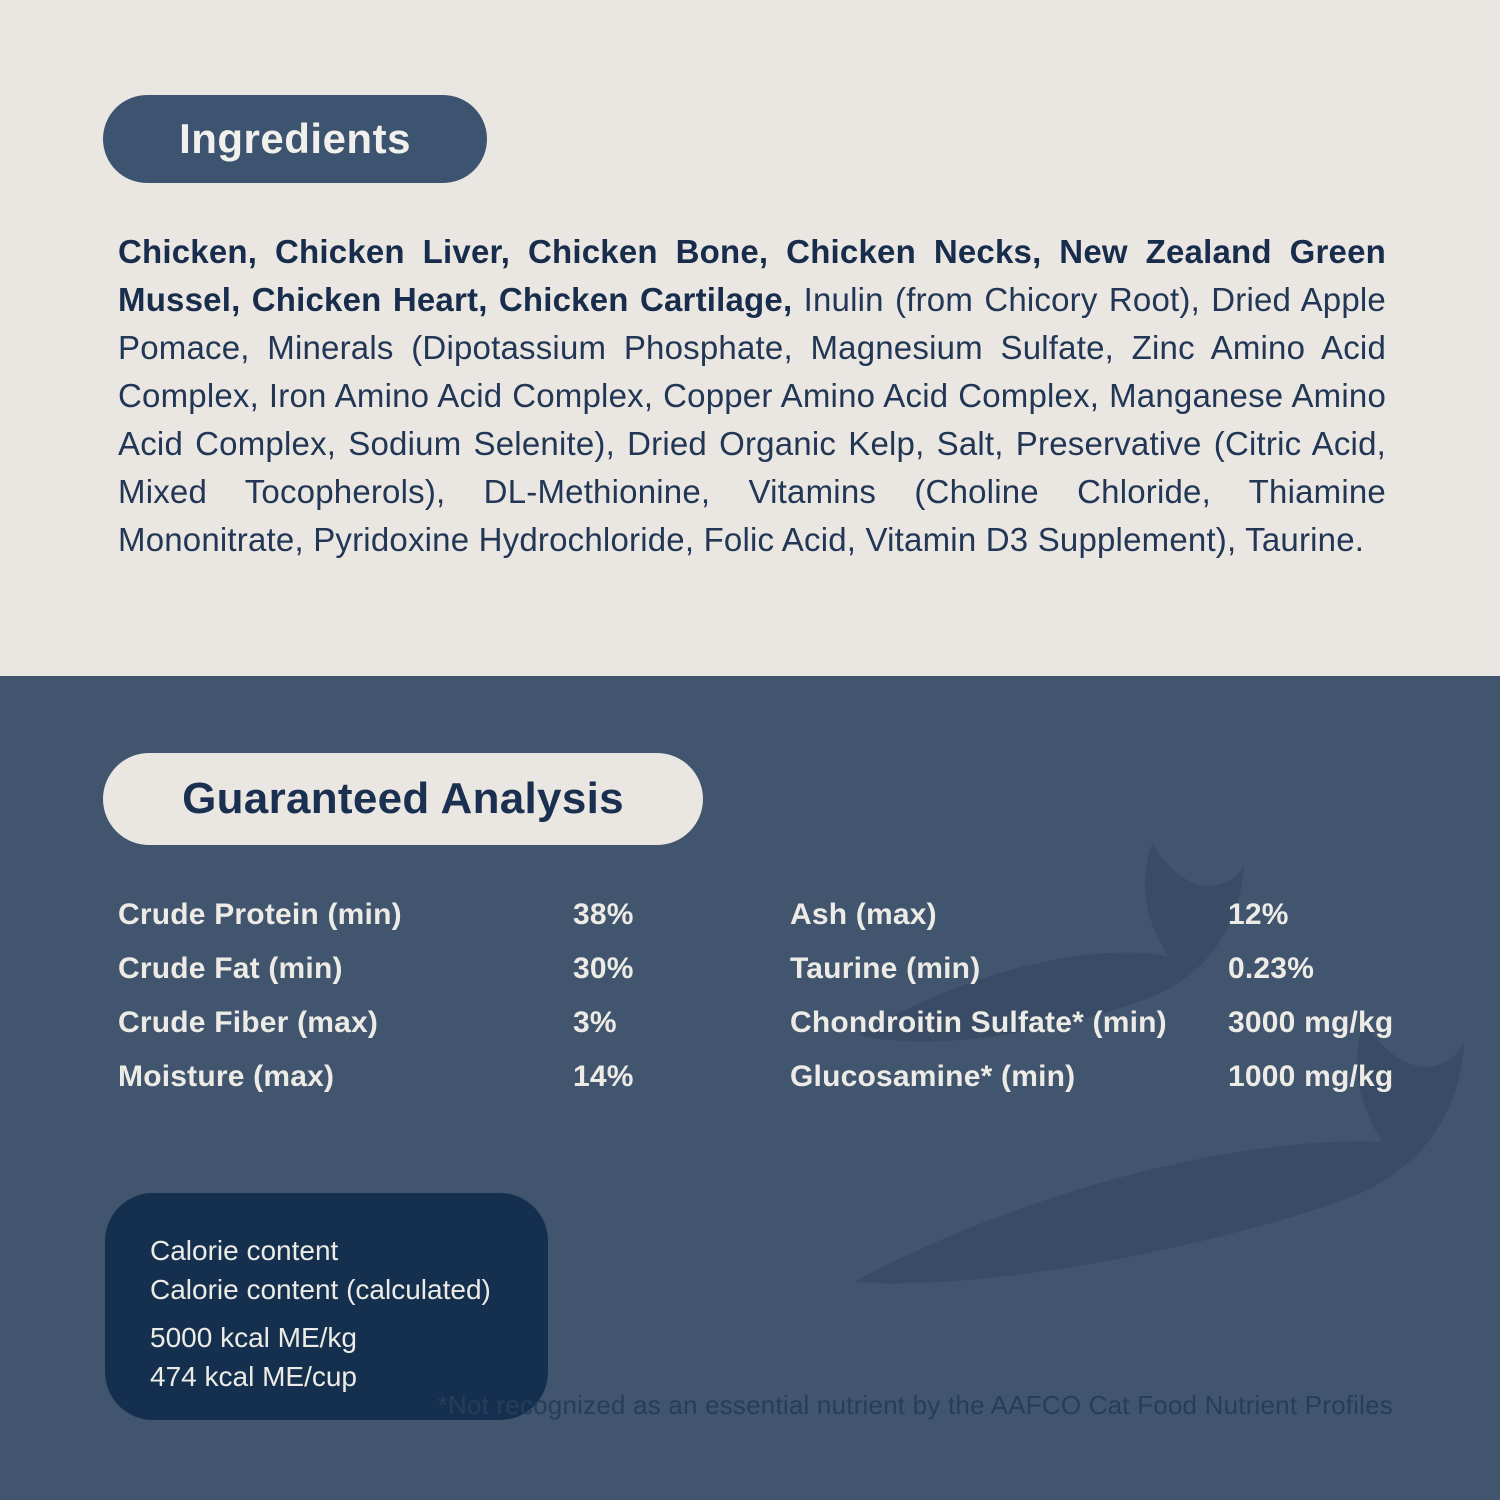  What do you see at coordinates (230, 968) in the screenshot?
I see `analysis-label: Crude Fat (min)` at bounding box center [230, 968].